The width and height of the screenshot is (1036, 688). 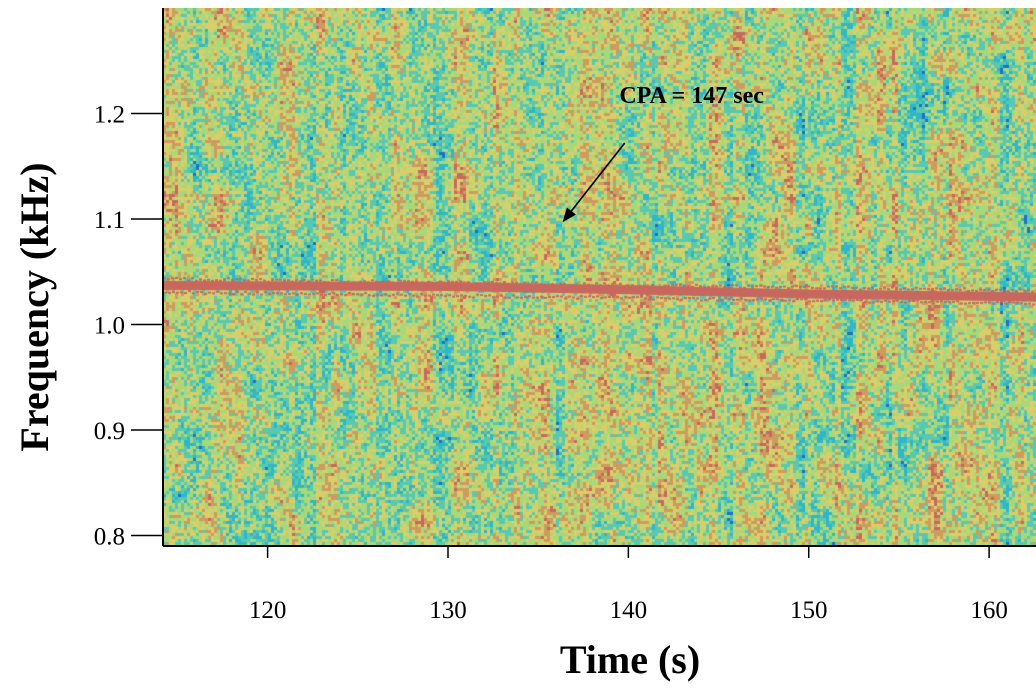 What do you see at coordinates (691, 96) in the screenshot?
I see `annotation-label: CPA = 147 sec` at bounding box center [691, 96].